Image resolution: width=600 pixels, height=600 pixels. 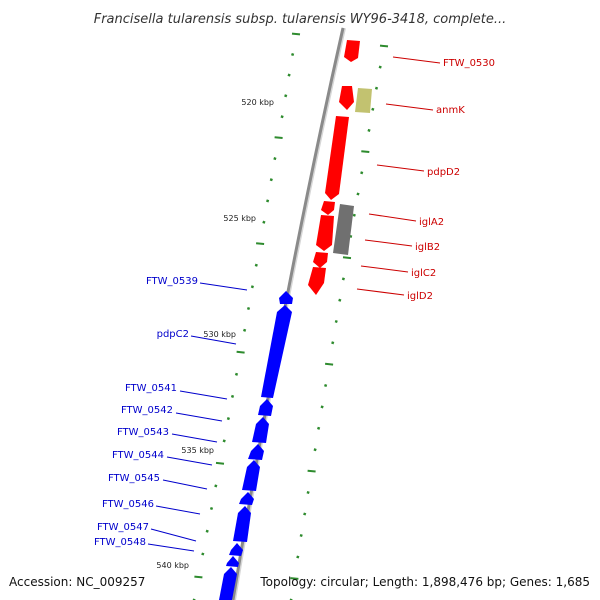 I want to click on label-ftw-0543: FTW_0543, so click(x=143, y=432).